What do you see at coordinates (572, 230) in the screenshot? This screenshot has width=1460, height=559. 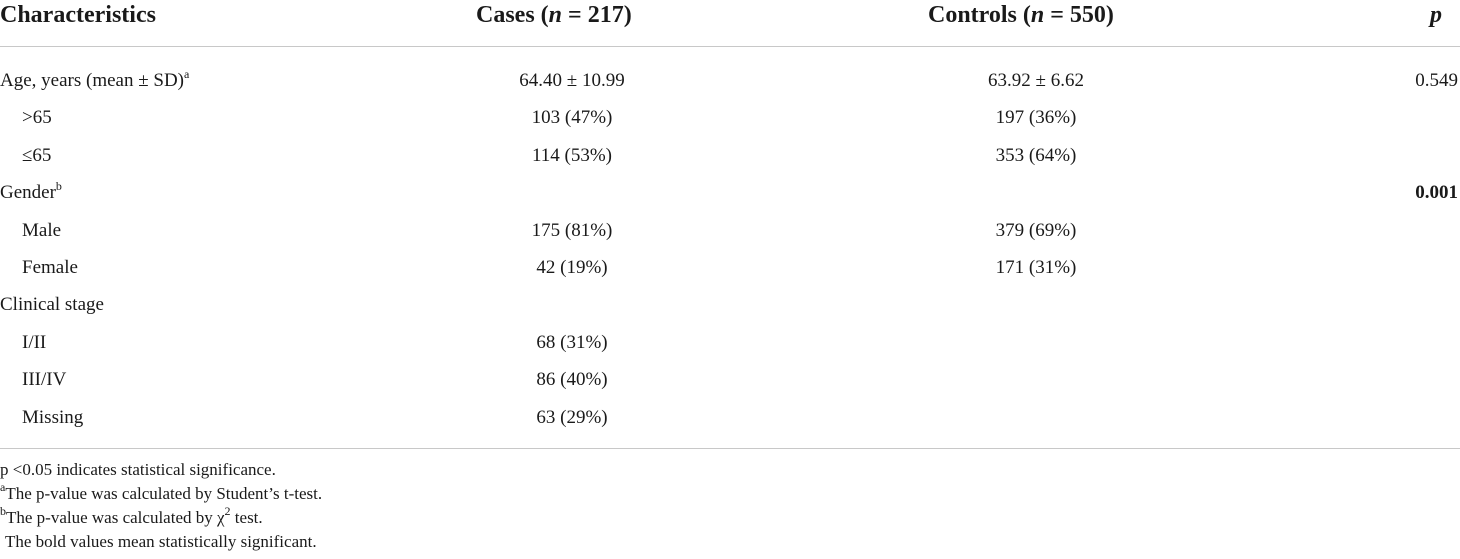 I see `row-cases-value: 175 (81%)` at bounding box center [572, 230].